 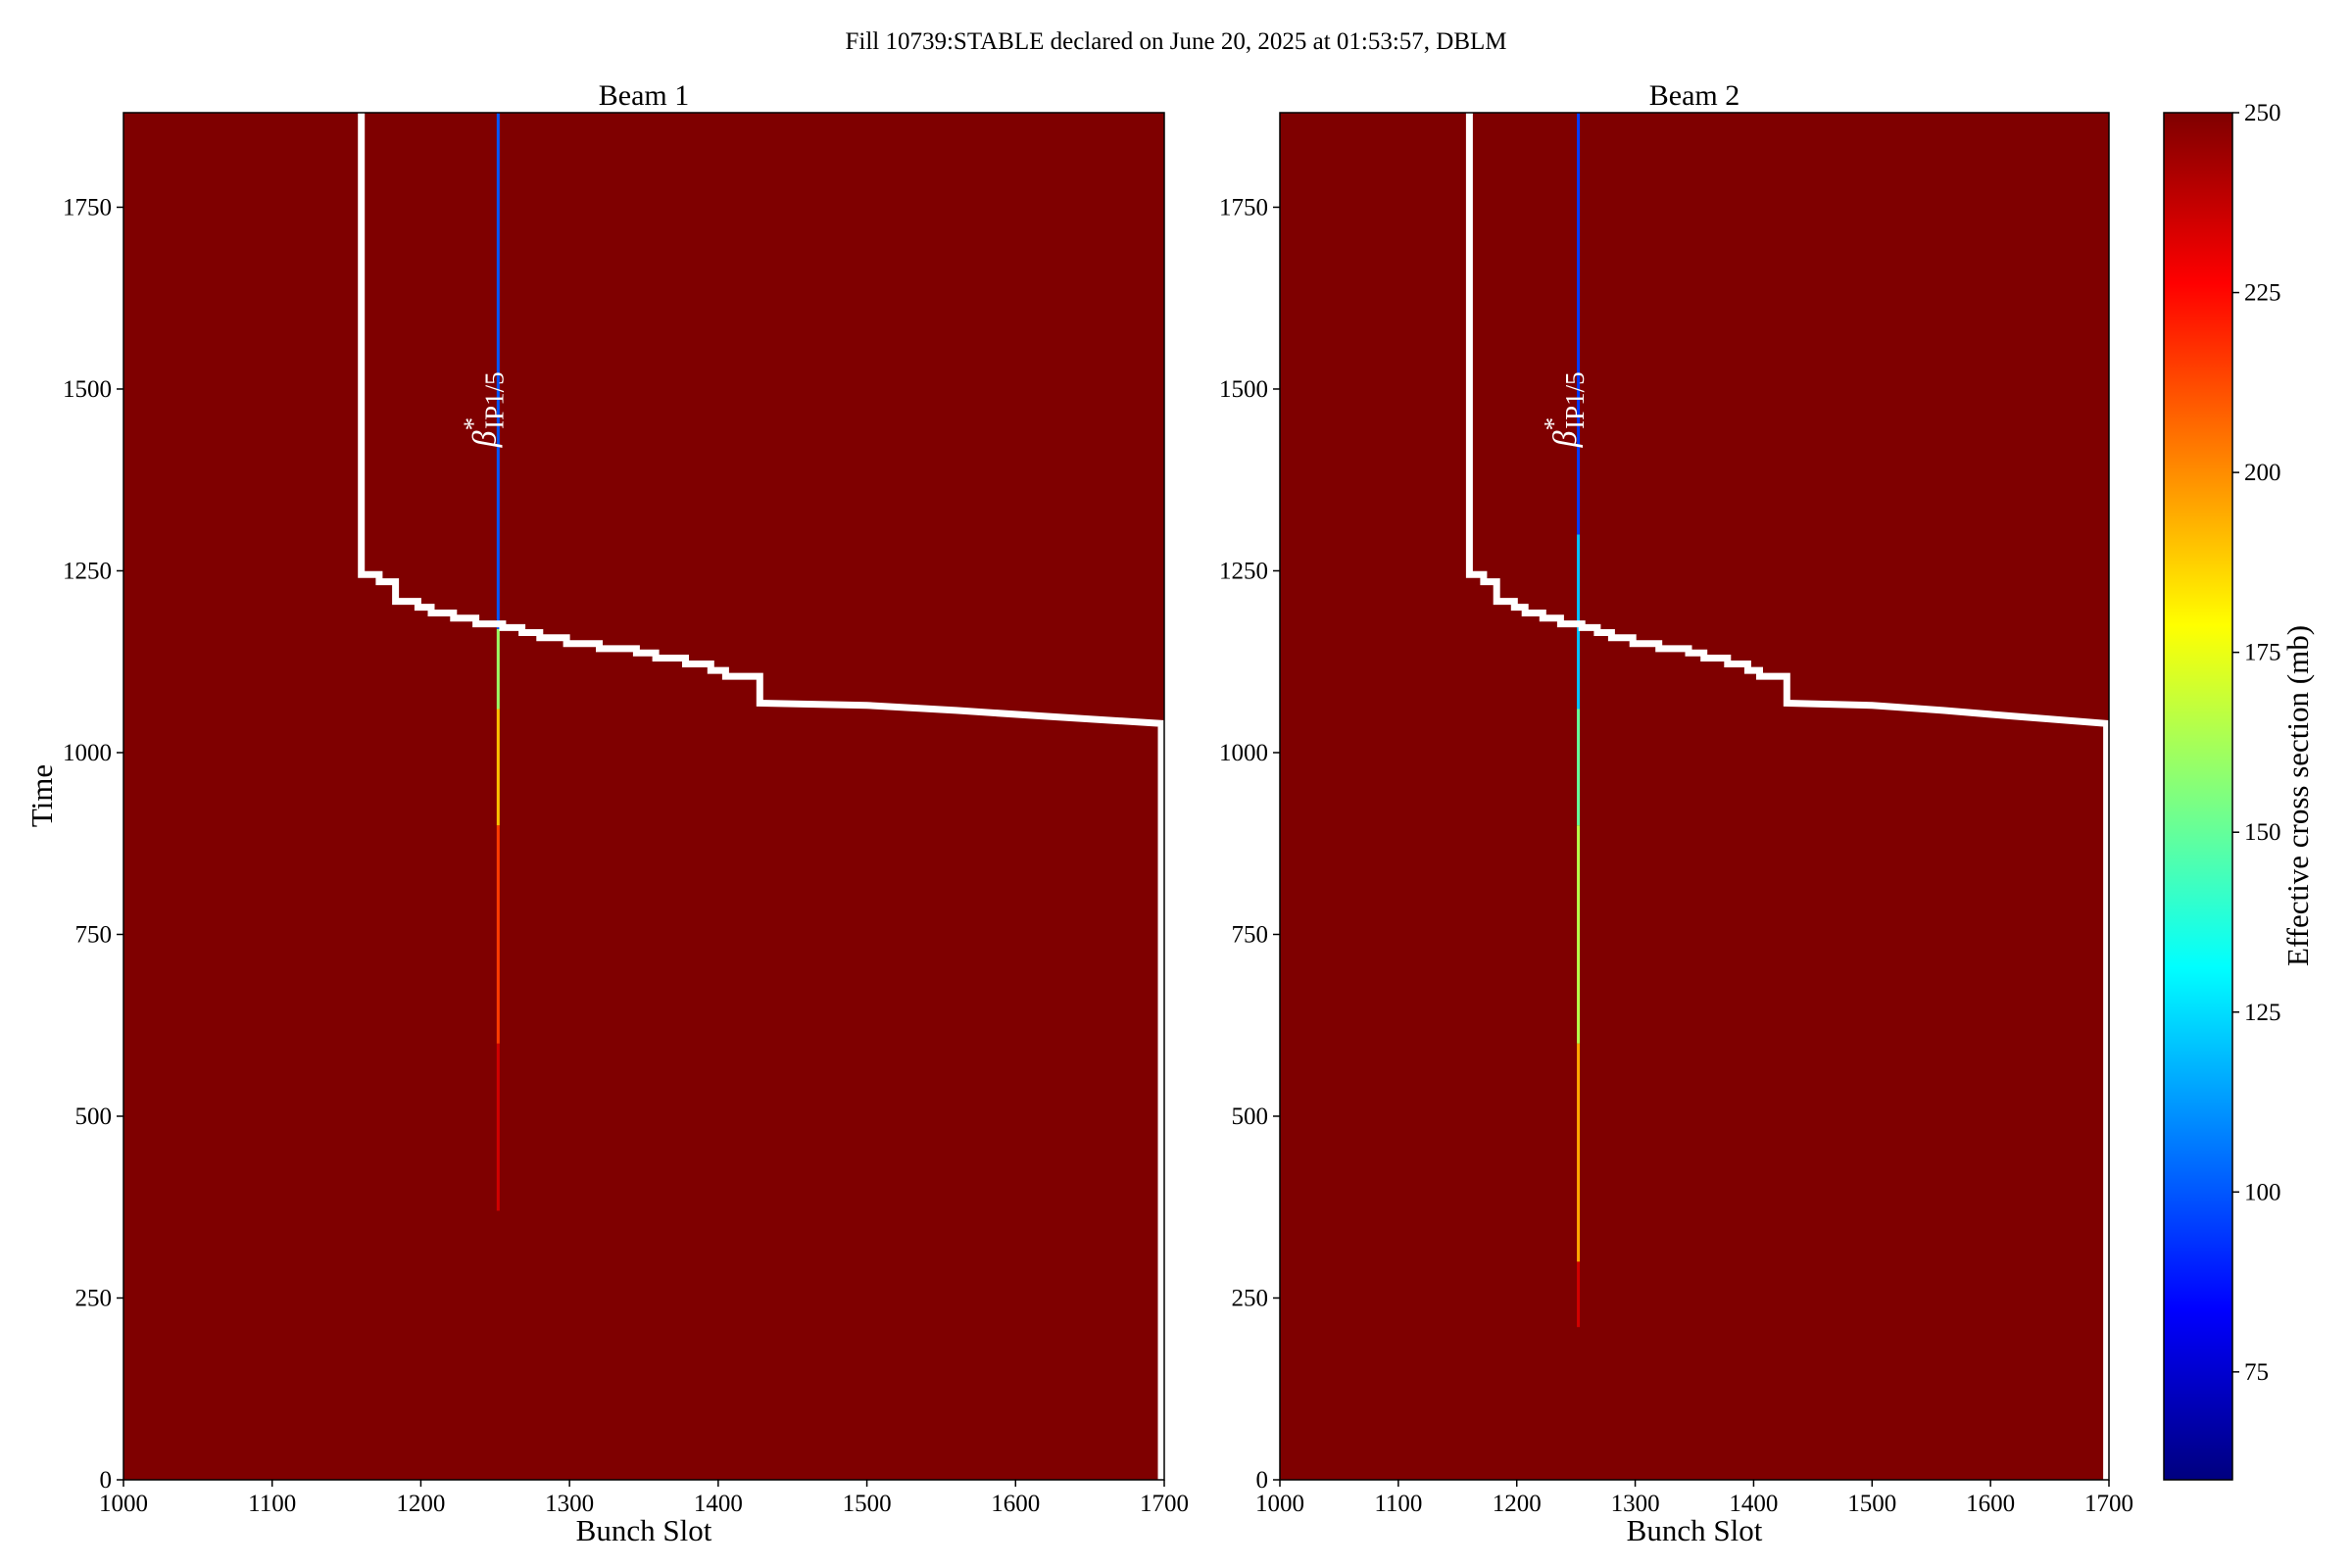 I want to click on colorbar-tick-label: 150, so click(x=2262, y=832).